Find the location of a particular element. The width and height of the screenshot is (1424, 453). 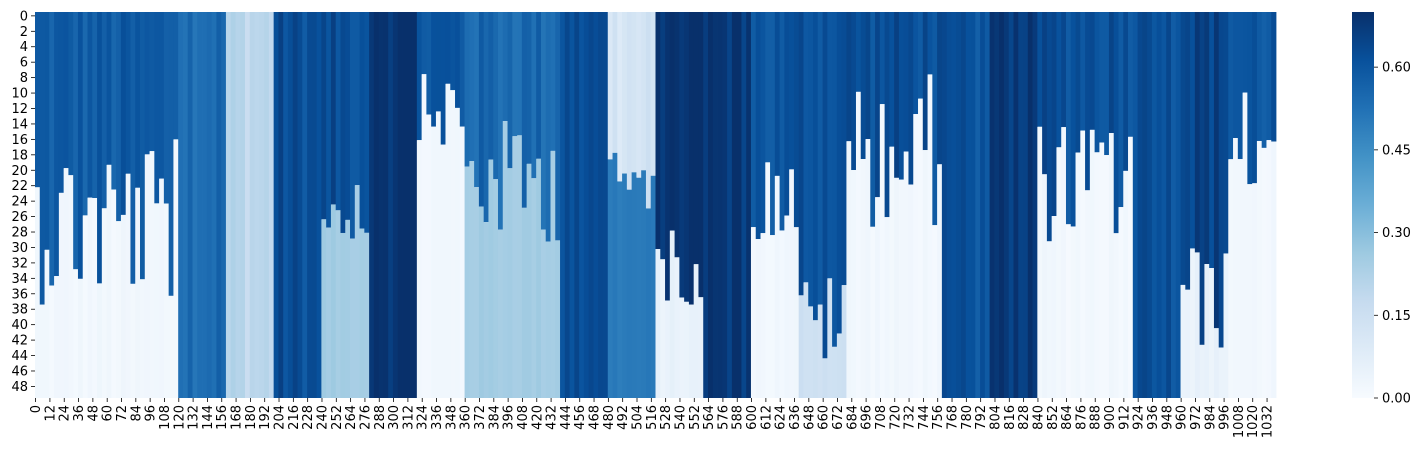

colorbar-tick-label: 0.00 is located at coordinates (1396, 399).